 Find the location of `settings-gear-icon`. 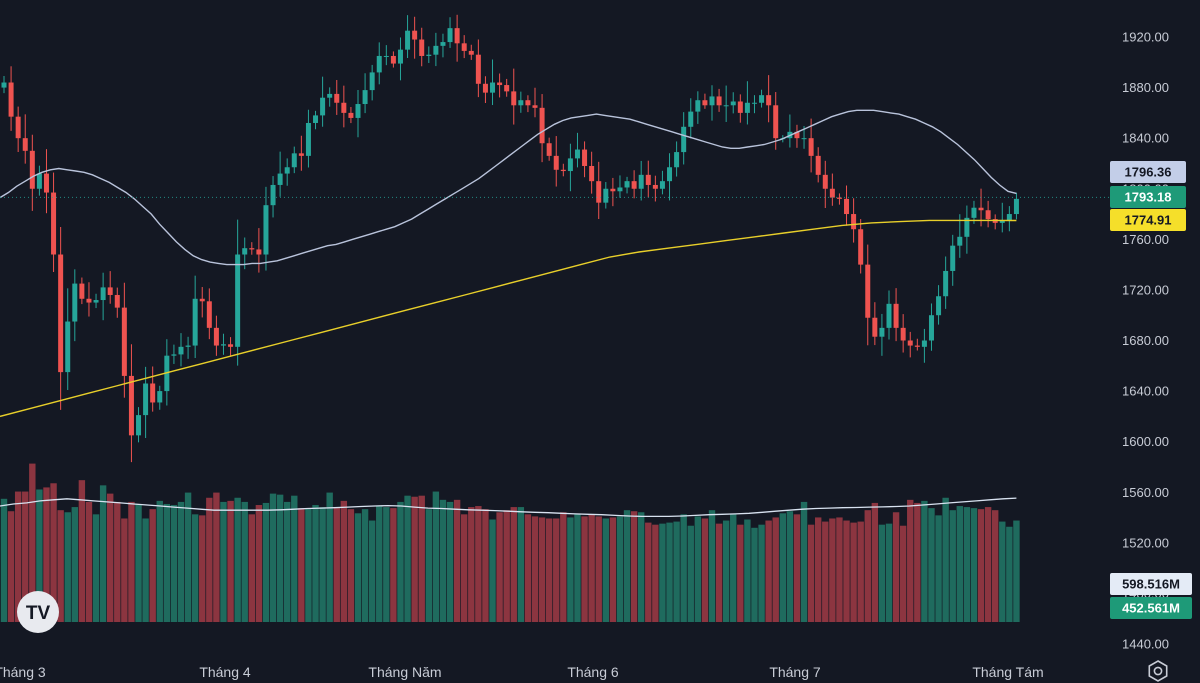

settings-gear-icon is located at coordinates (1158, 671).